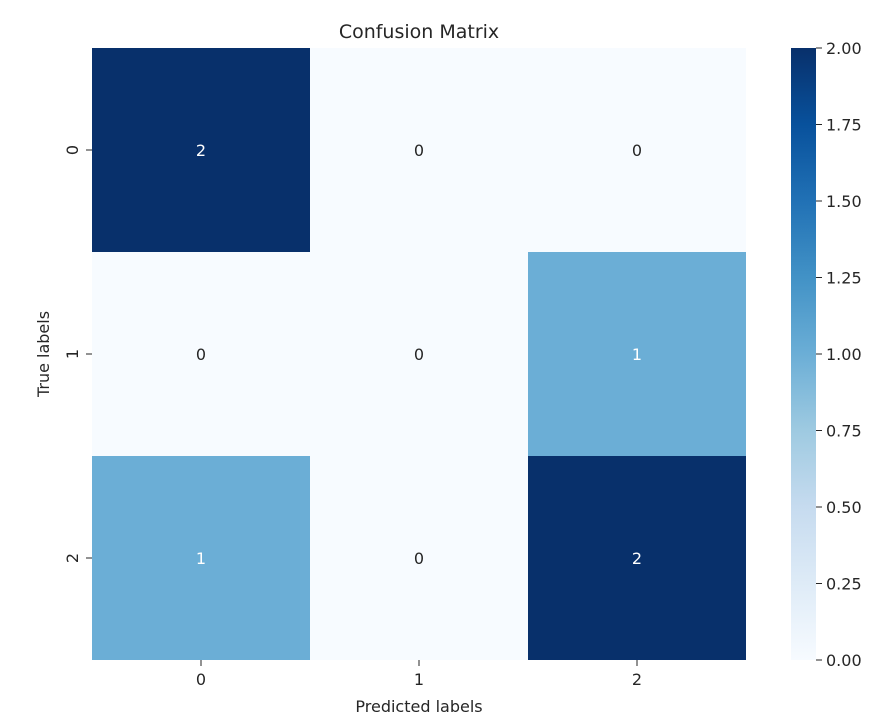  What do you see at coordinates (844, 48) in the screenshot?
I see `colorbar-tick-label: 2.00` at bounding box center [844, 48].